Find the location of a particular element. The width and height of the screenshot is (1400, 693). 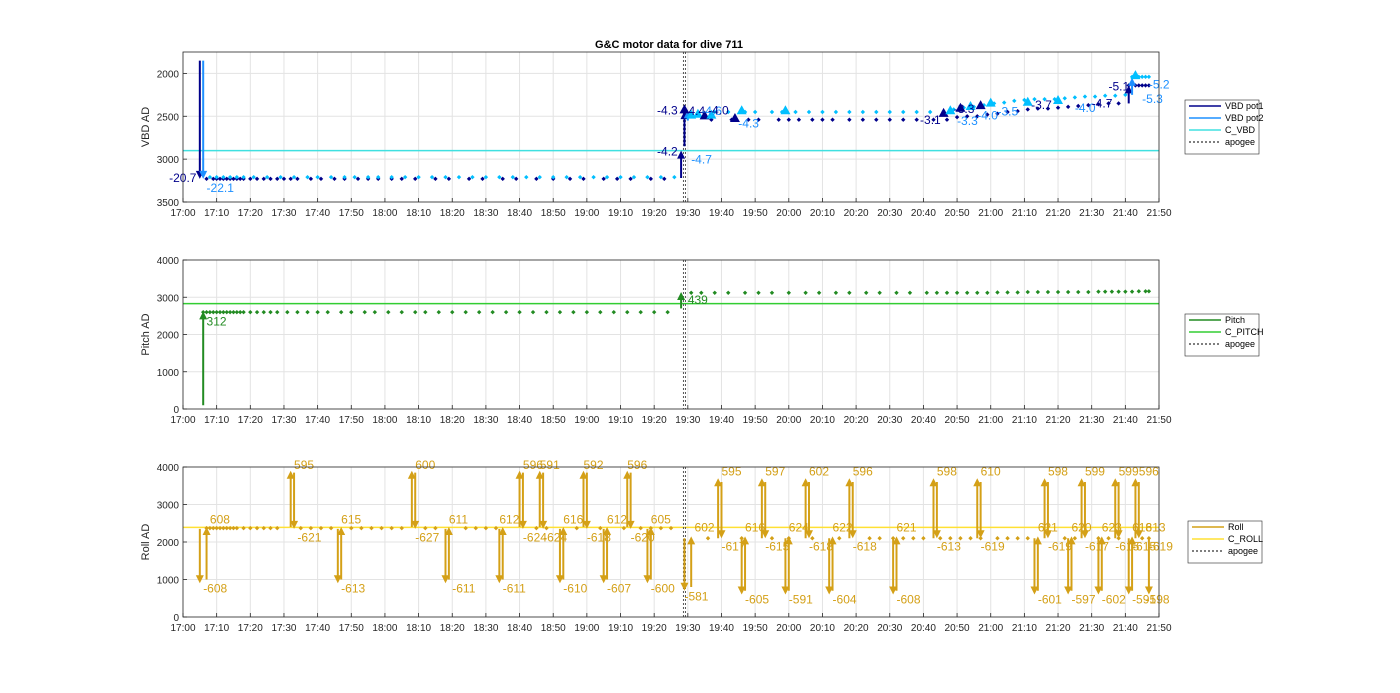

x-tick-label: 21:10 is located at coordinates (1024, 420).